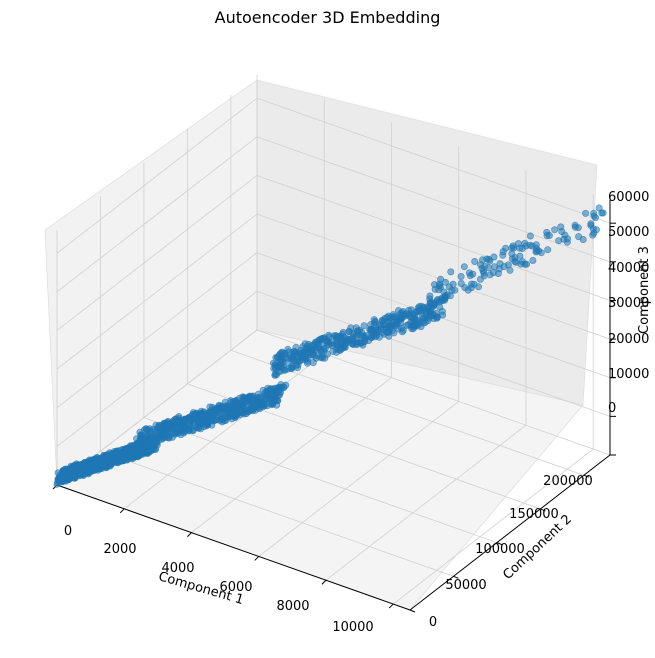 This screenshot has width=655, height=658. What do you see at coordinates (465, 585) in the screenshot?
I see `y-tick-label: 50000` at bounding box center [465, 585].